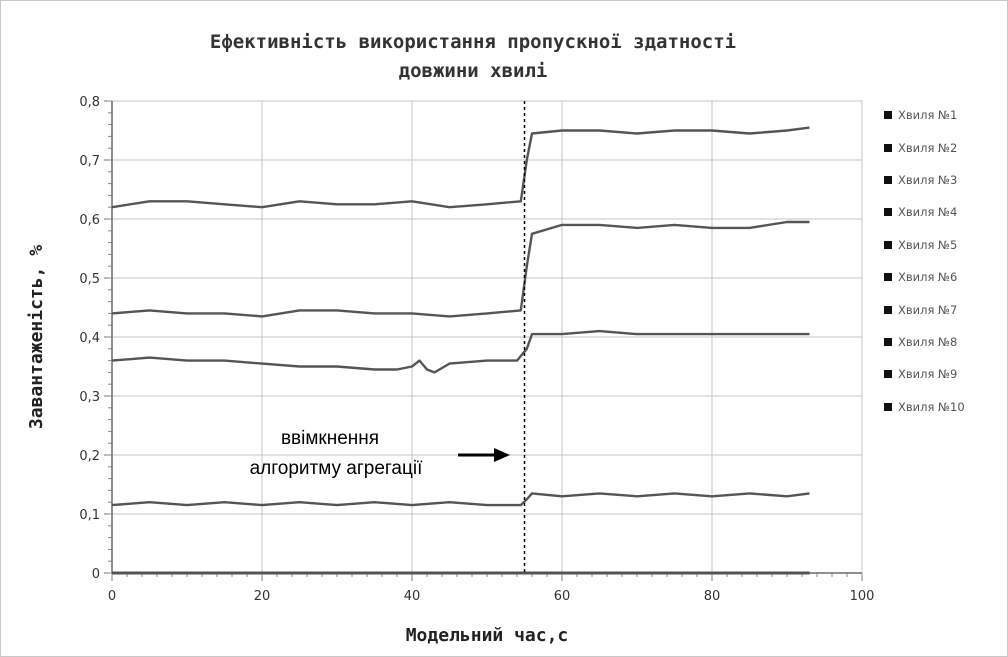  Describe the element at coordinates (96, 574) in the screenshot. I see `y-tick-label: 0` at that location.